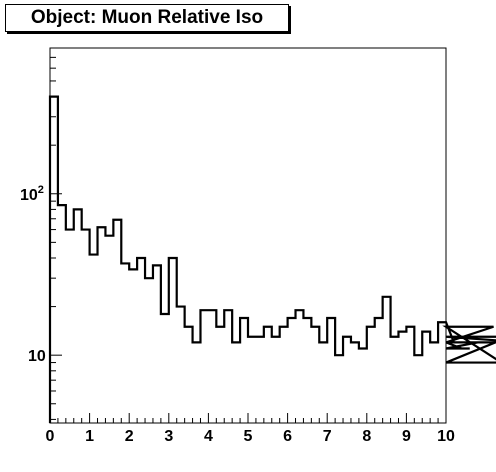  Describe the element at coordinates (147, 18) in the screenshot. I see `chart-title: Object: Muon Relative Iso` at that location.